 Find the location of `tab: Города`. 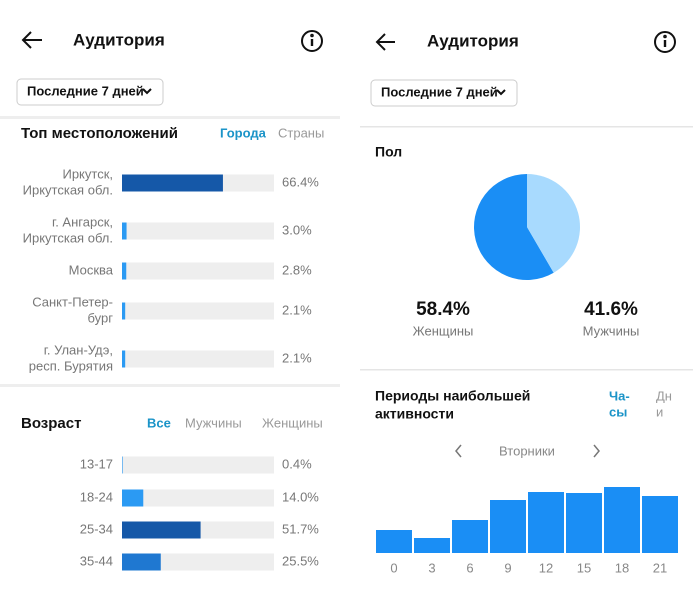

tab: Города is located at coordinates (243, 132).